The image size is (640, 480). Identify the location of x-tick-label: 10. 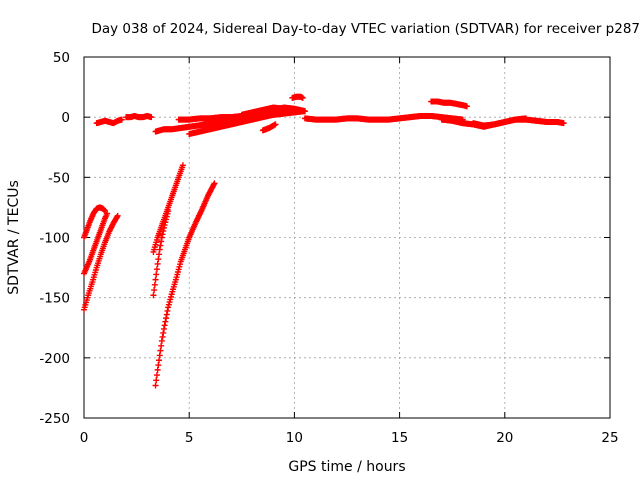
(294, 438).